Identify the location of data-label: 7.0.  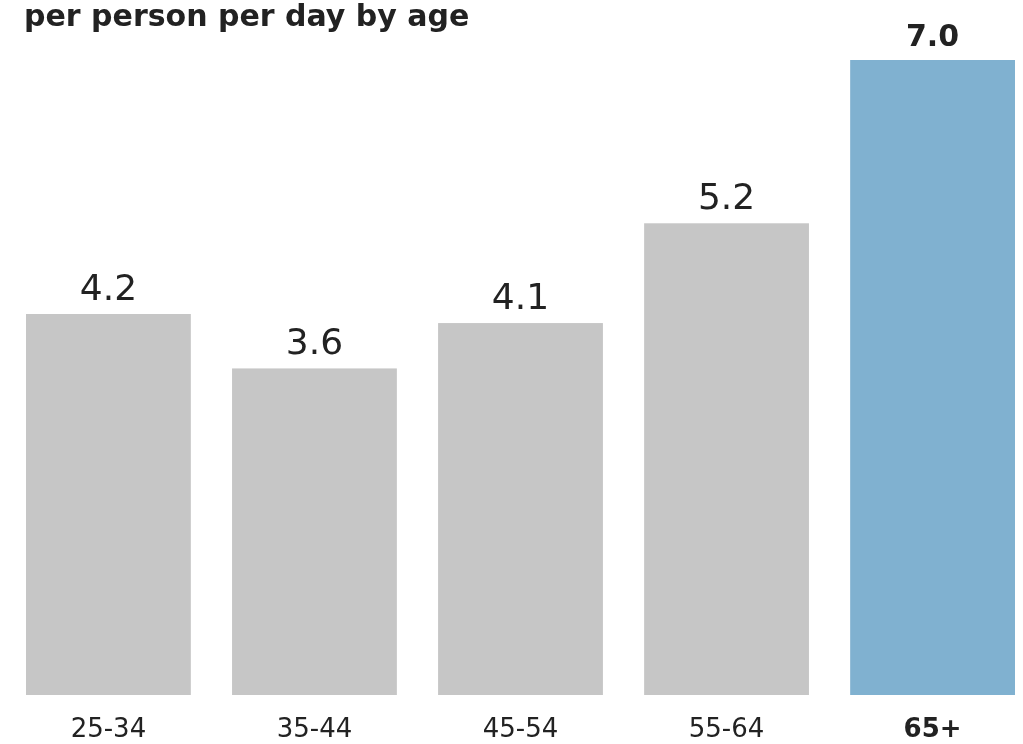
(933, 35).